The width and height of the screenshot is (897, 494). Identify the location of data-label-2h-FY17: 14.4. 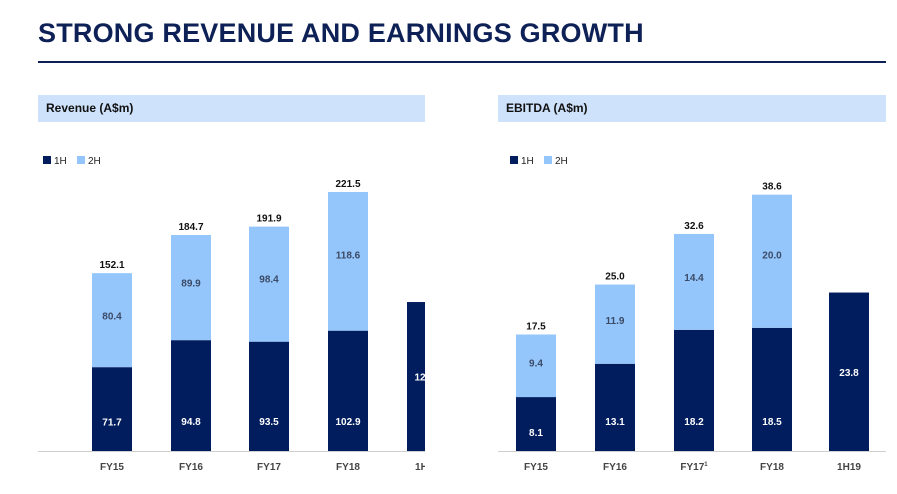
(694, 278).